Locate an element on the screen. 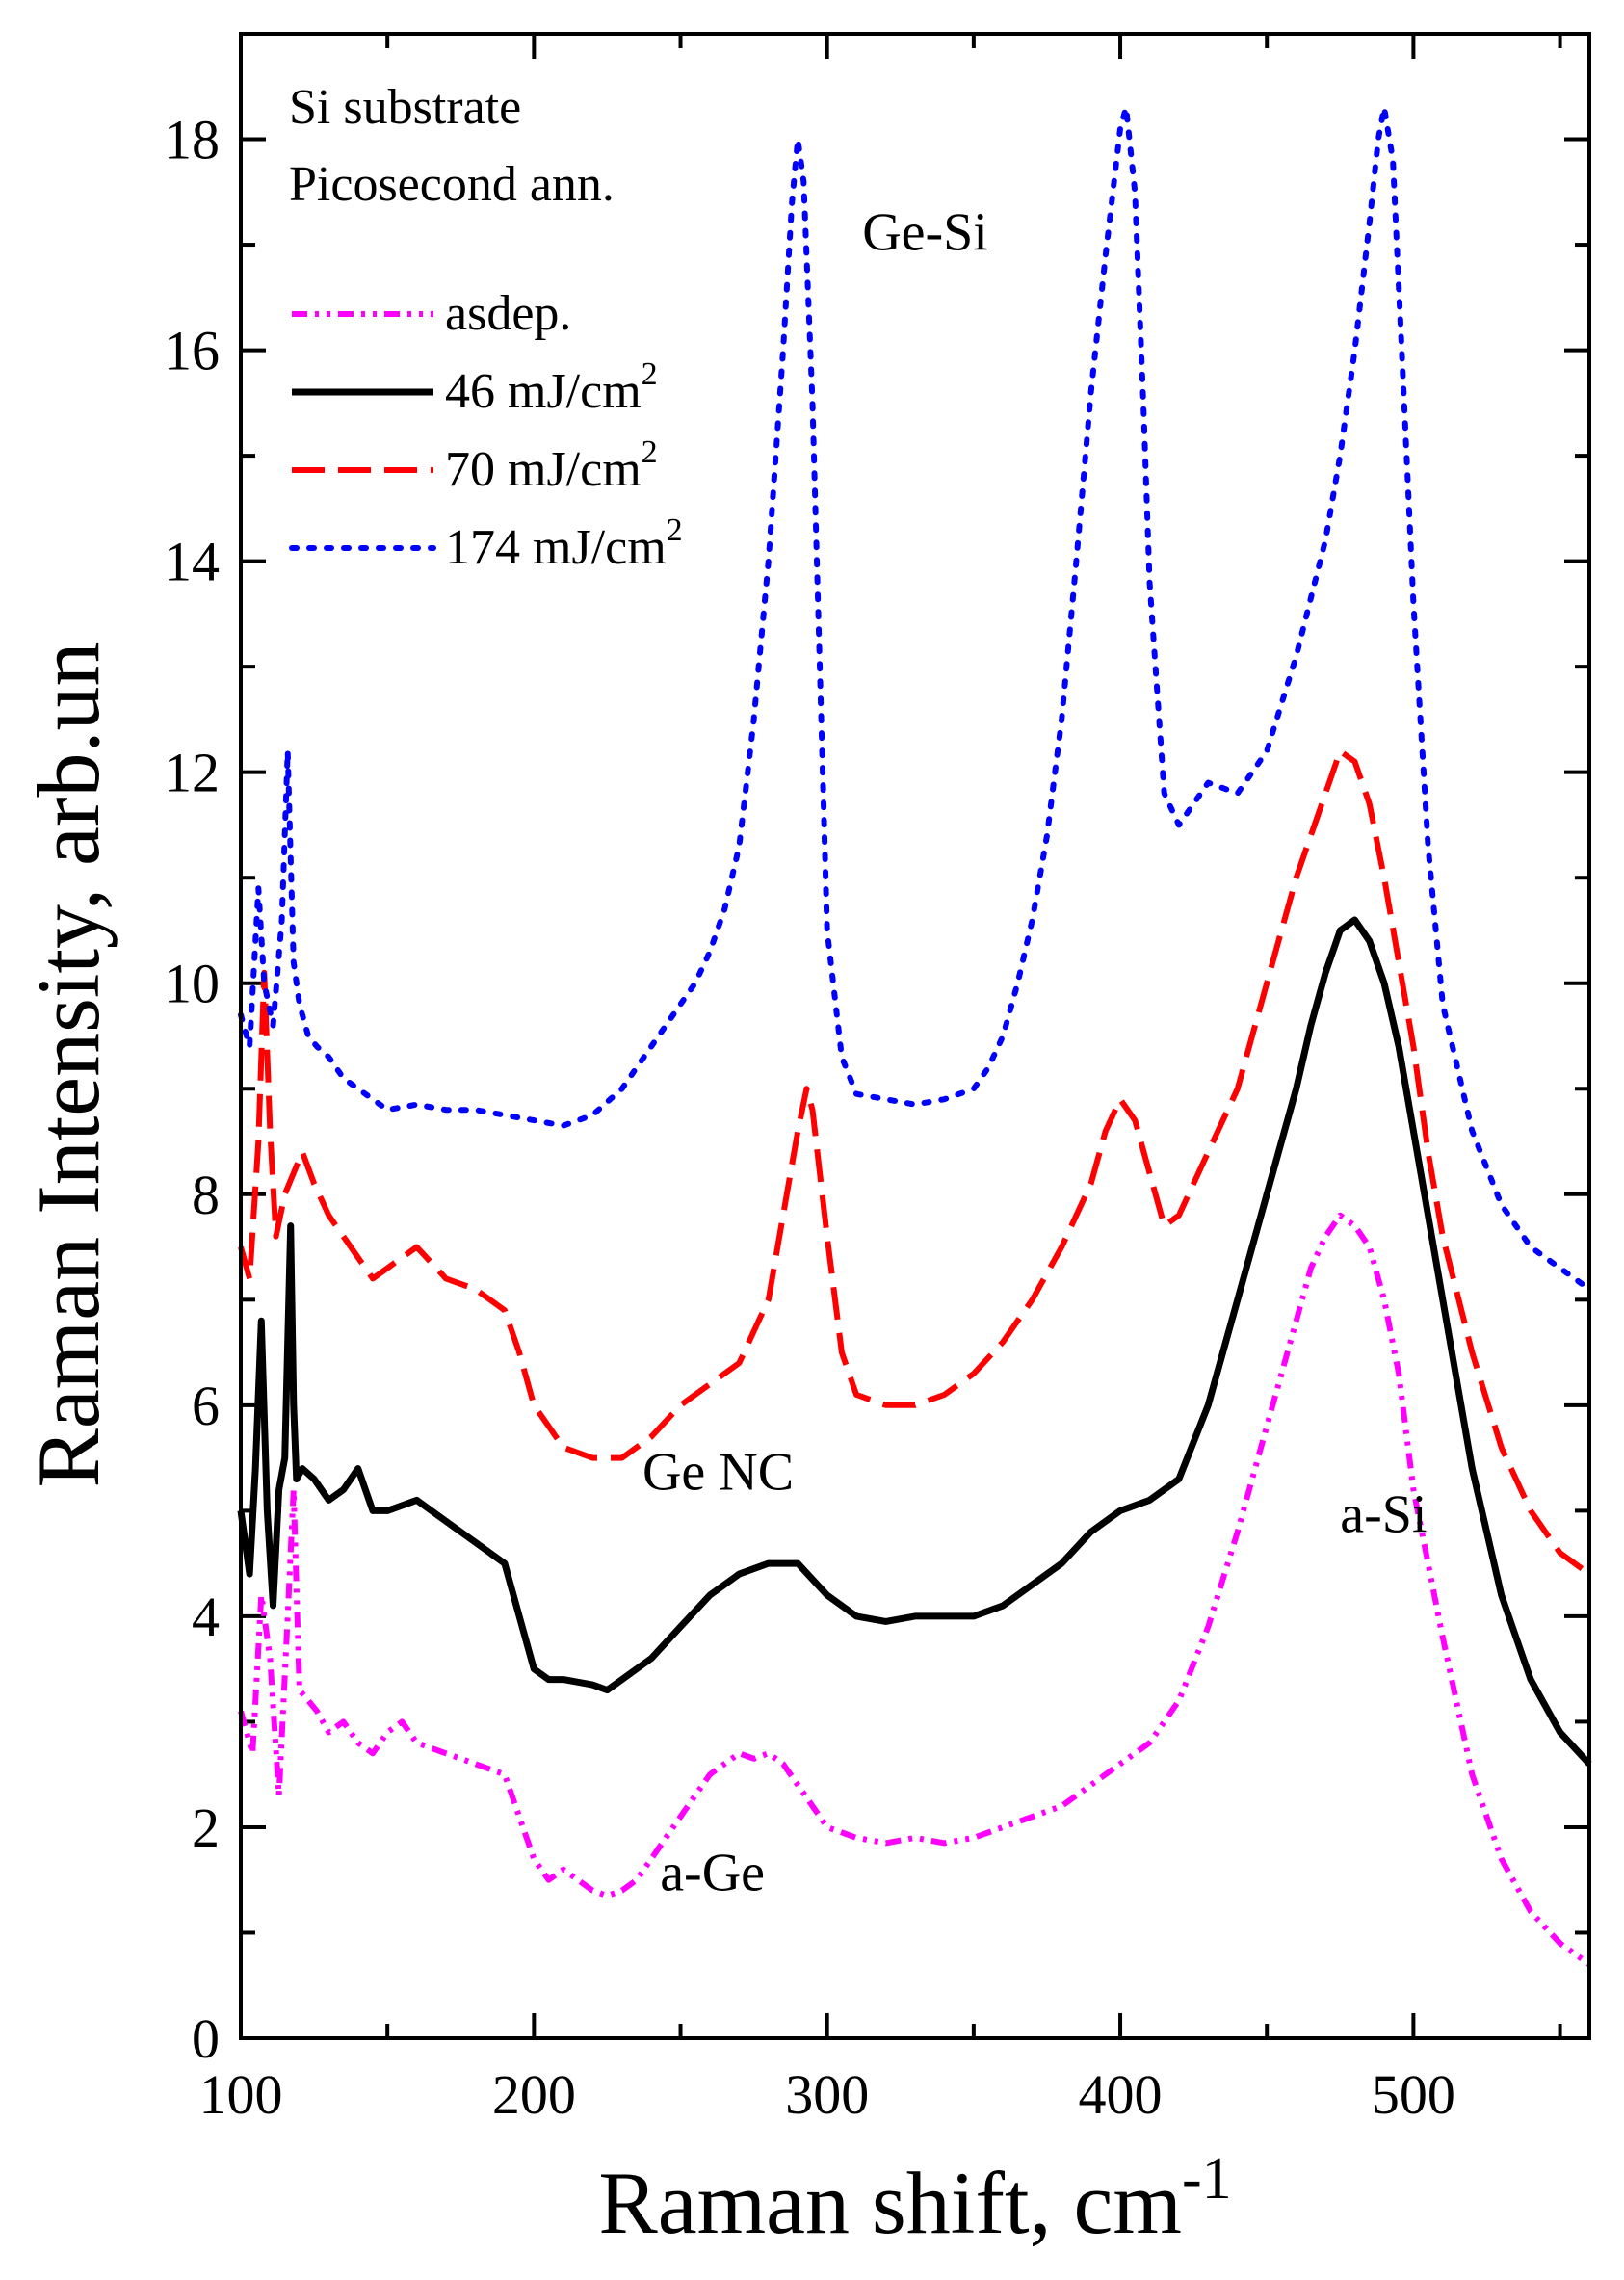 This screenshot has width=1624, height=2280. x-tick-label: 300 is located at coordinates (827, 2094).